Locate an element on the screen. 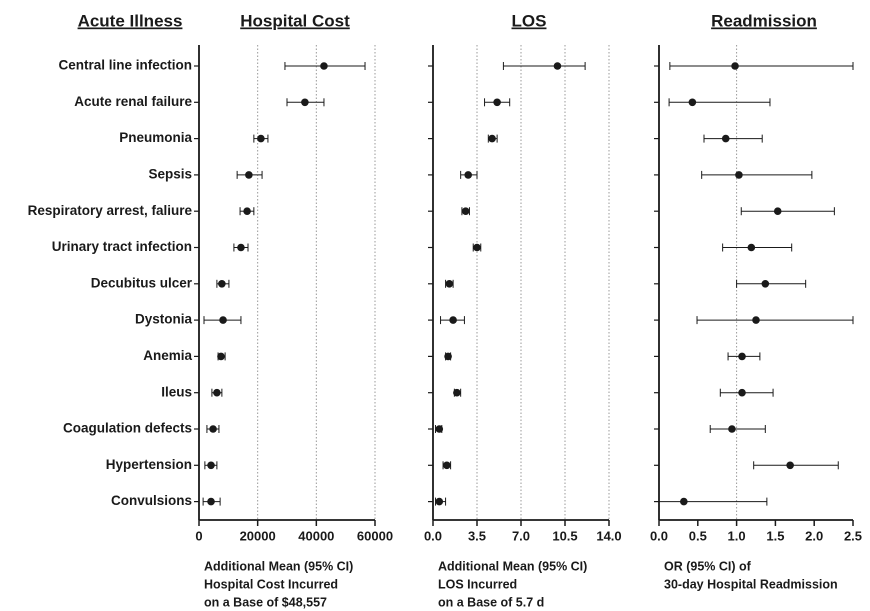  x-axis-caption: Hospital Cost Incurred is located at coordinates (271, 584).